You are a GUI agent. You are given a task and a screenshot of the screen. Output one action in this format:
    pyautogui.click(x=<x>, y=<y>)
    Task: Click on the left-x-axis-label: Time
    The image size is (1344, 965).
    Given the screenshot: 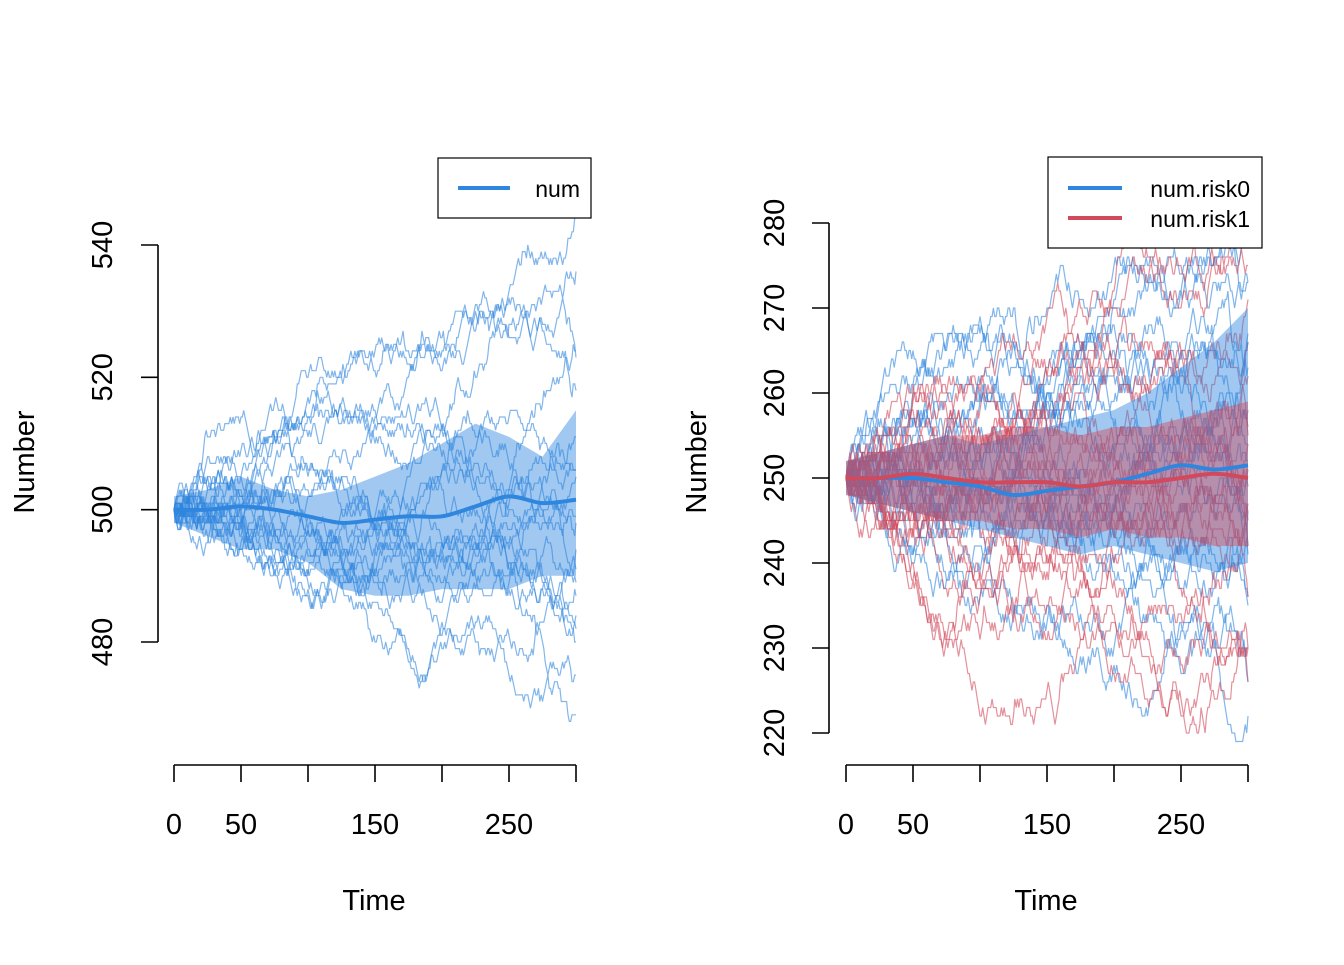 What is the action you would take?
    pyautogui.click(x=373, y=901)
    